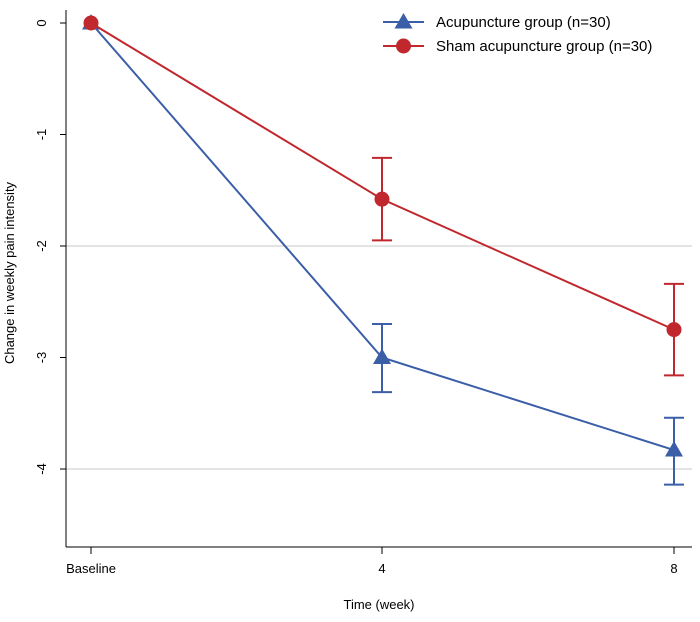  What do you see at coordinates (372, 561) in the screenshot?
I see `x-ticks: Baseline 4 8` at bounding box center [372, 561].